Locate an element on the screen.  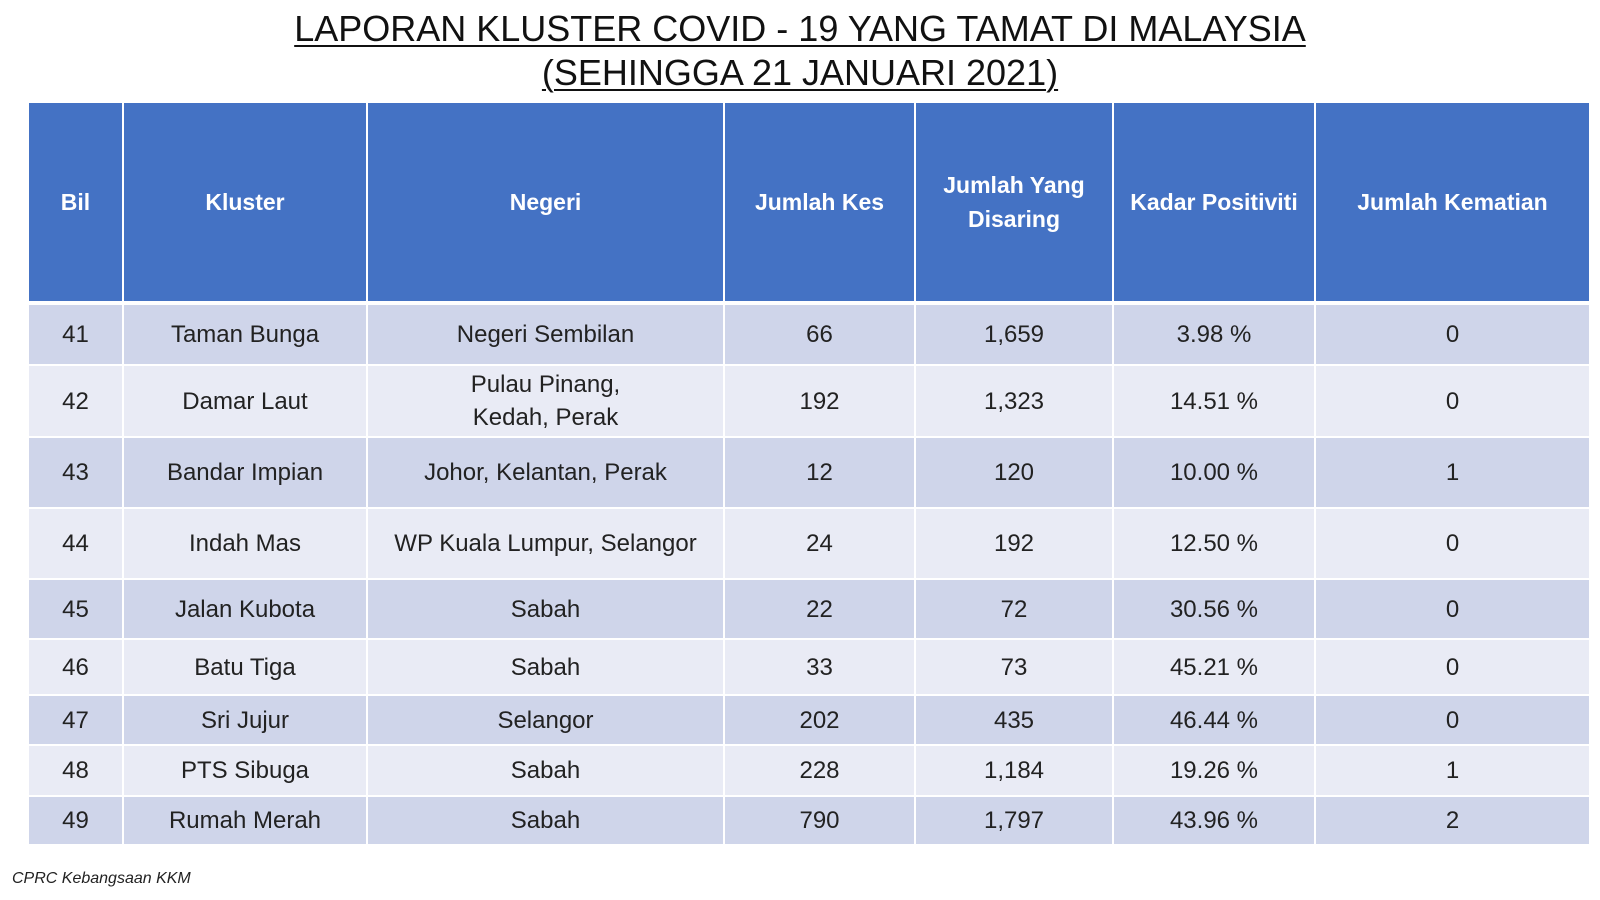
header-kluster: Kluster is located at coordinates (245, 202).